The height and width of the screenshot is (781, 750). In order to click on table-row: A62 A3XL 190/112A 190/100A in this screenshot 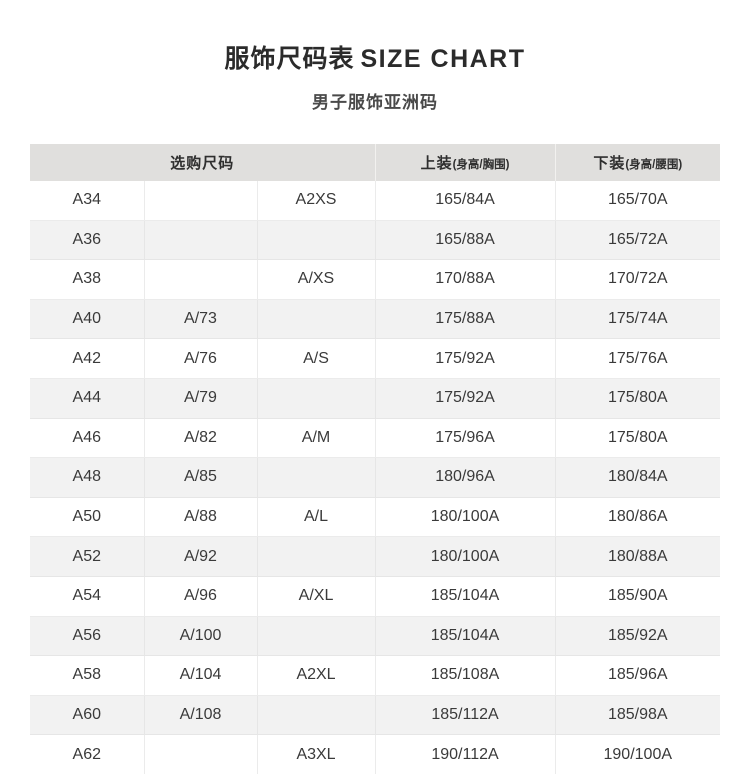, I will do `click(375, 754)`.